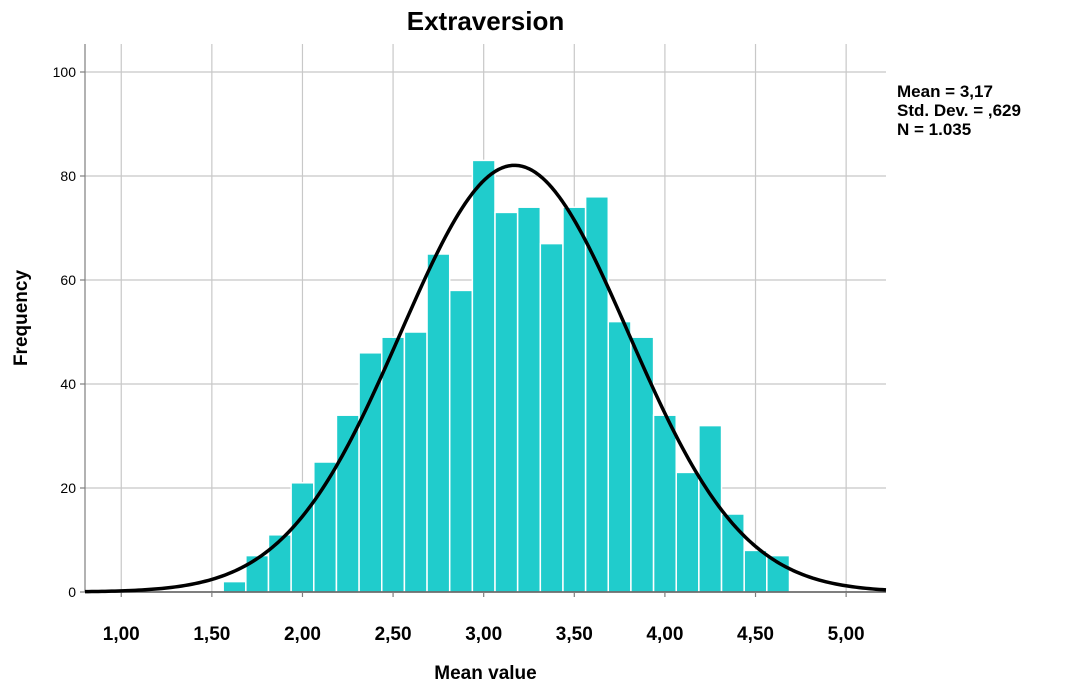 The width and height of the screenshot is (1066, 691). I want to click on x-tick-label: 3,00, so click(483, 634).